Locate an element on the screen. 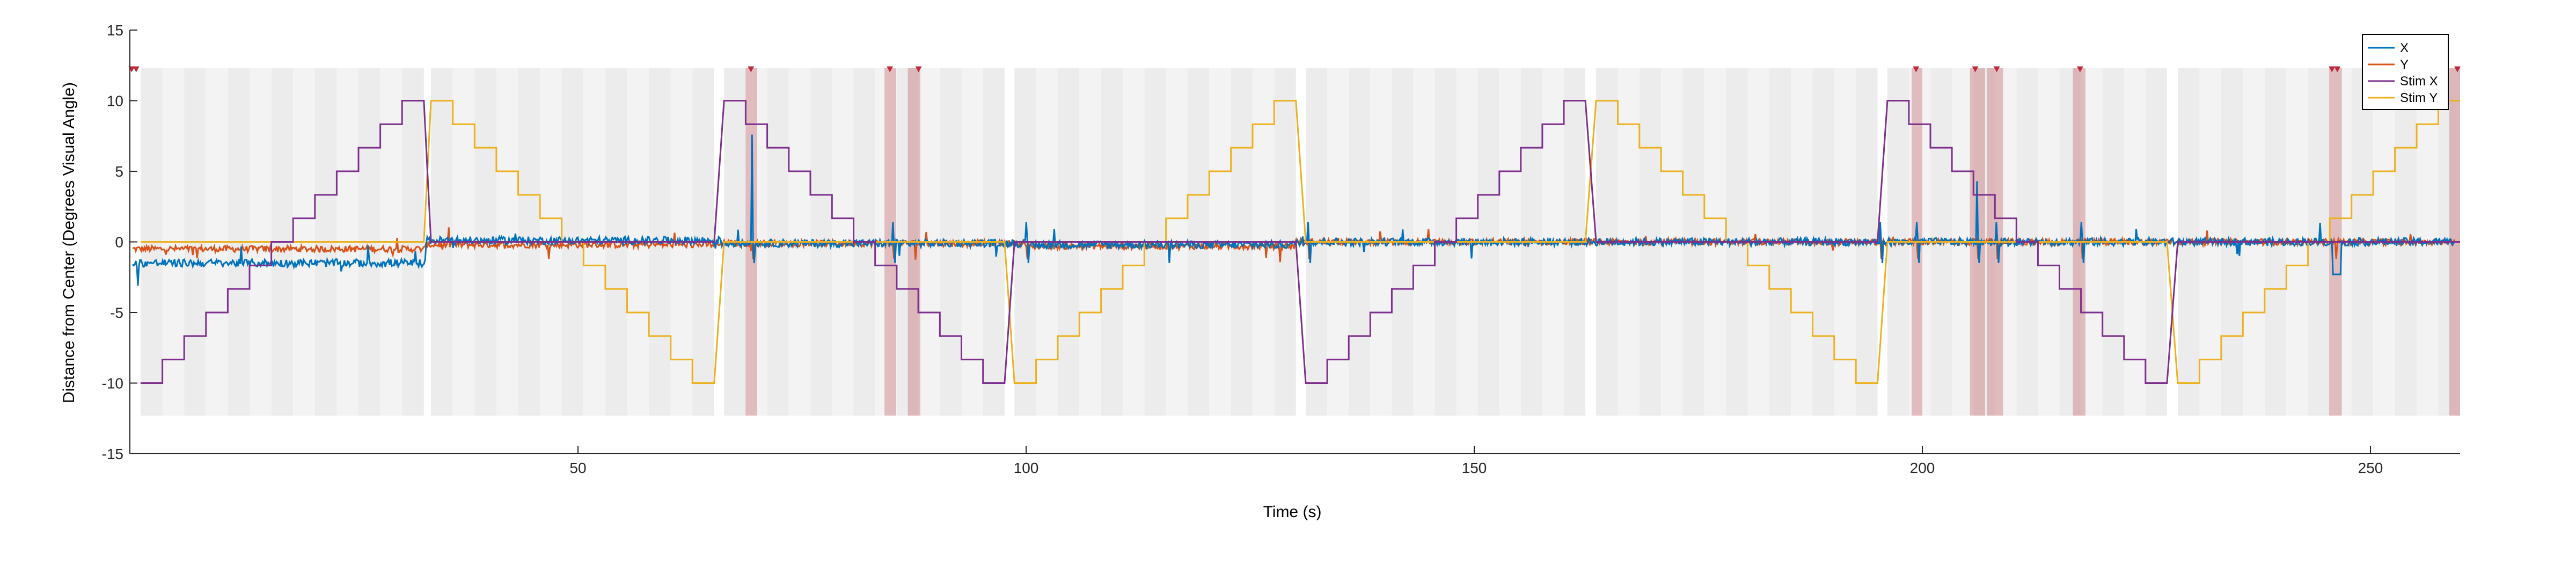 The height and width of the screenshot is (567, 2576). x-tick-label: 200 is located at coordinates (1922, 468).